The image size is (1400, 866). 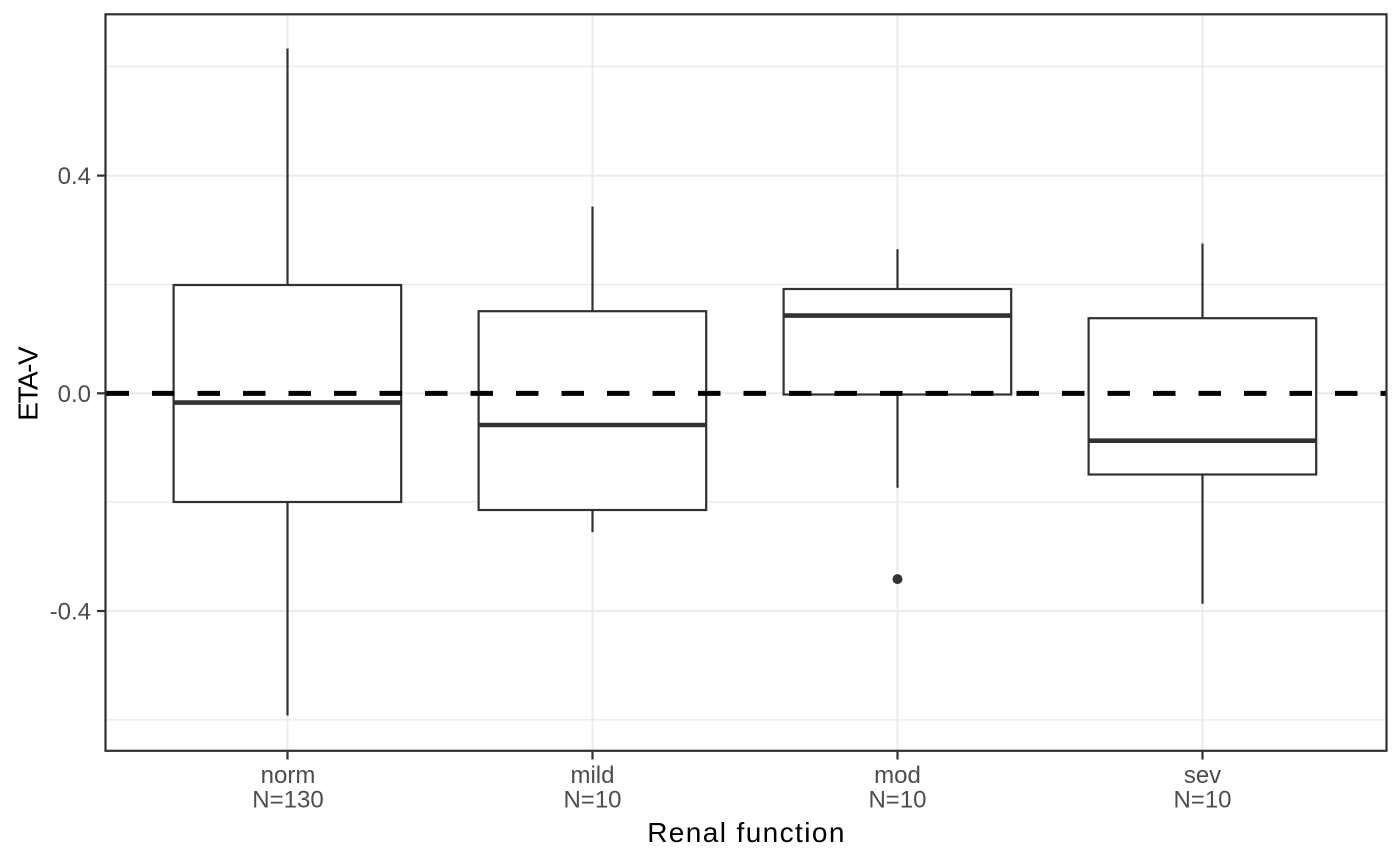 What do you see at coordinates (287, 799) in the screenshot?
I see `svg-text: N=130` at bounding box center [287, 799].